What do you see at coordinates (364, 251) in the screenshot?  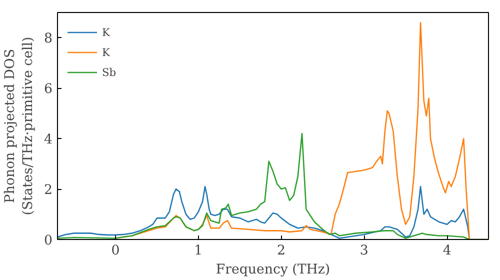 I see `x-tick-label: 3` at bounding box center [364, 251].